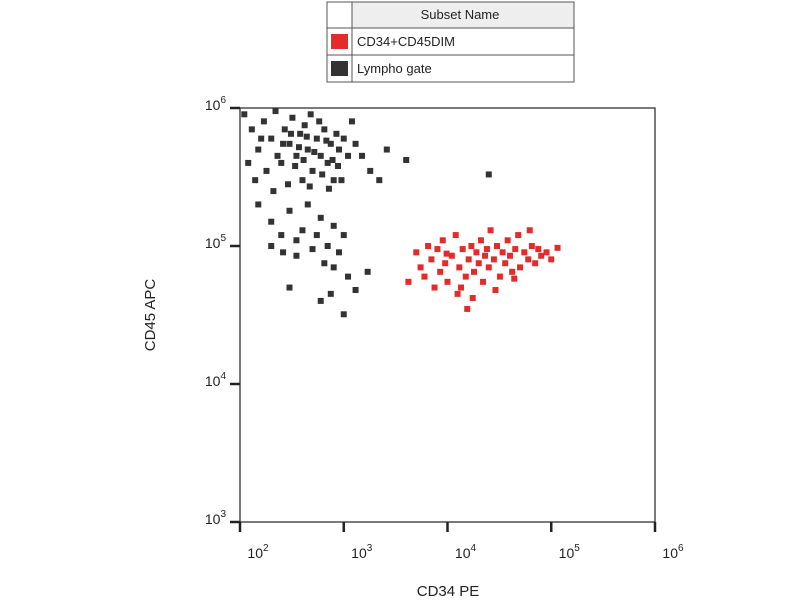  I want to click on legend: Subset Name, so click(450, 42).